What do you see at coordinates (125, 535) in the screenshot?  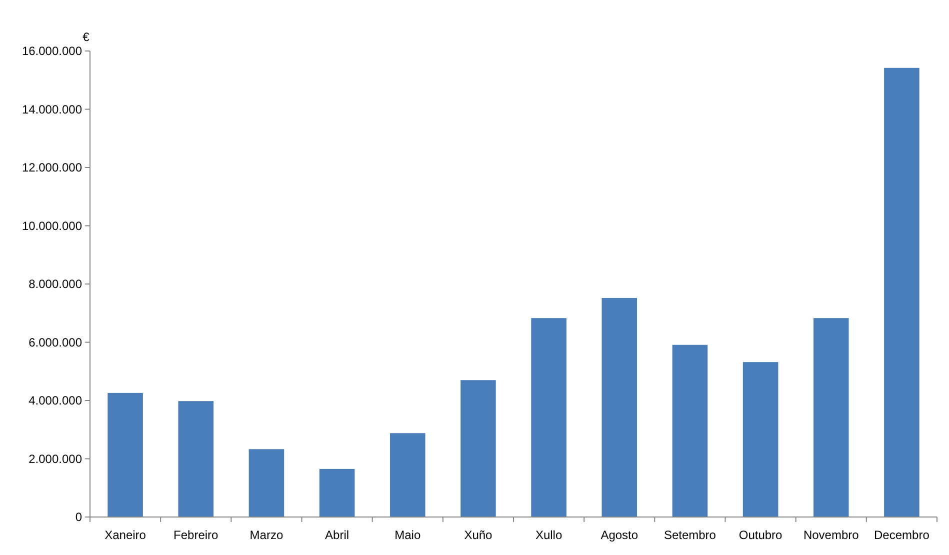 I see `x-tick-label: Xaneiro` at bounding box center [125, 535].